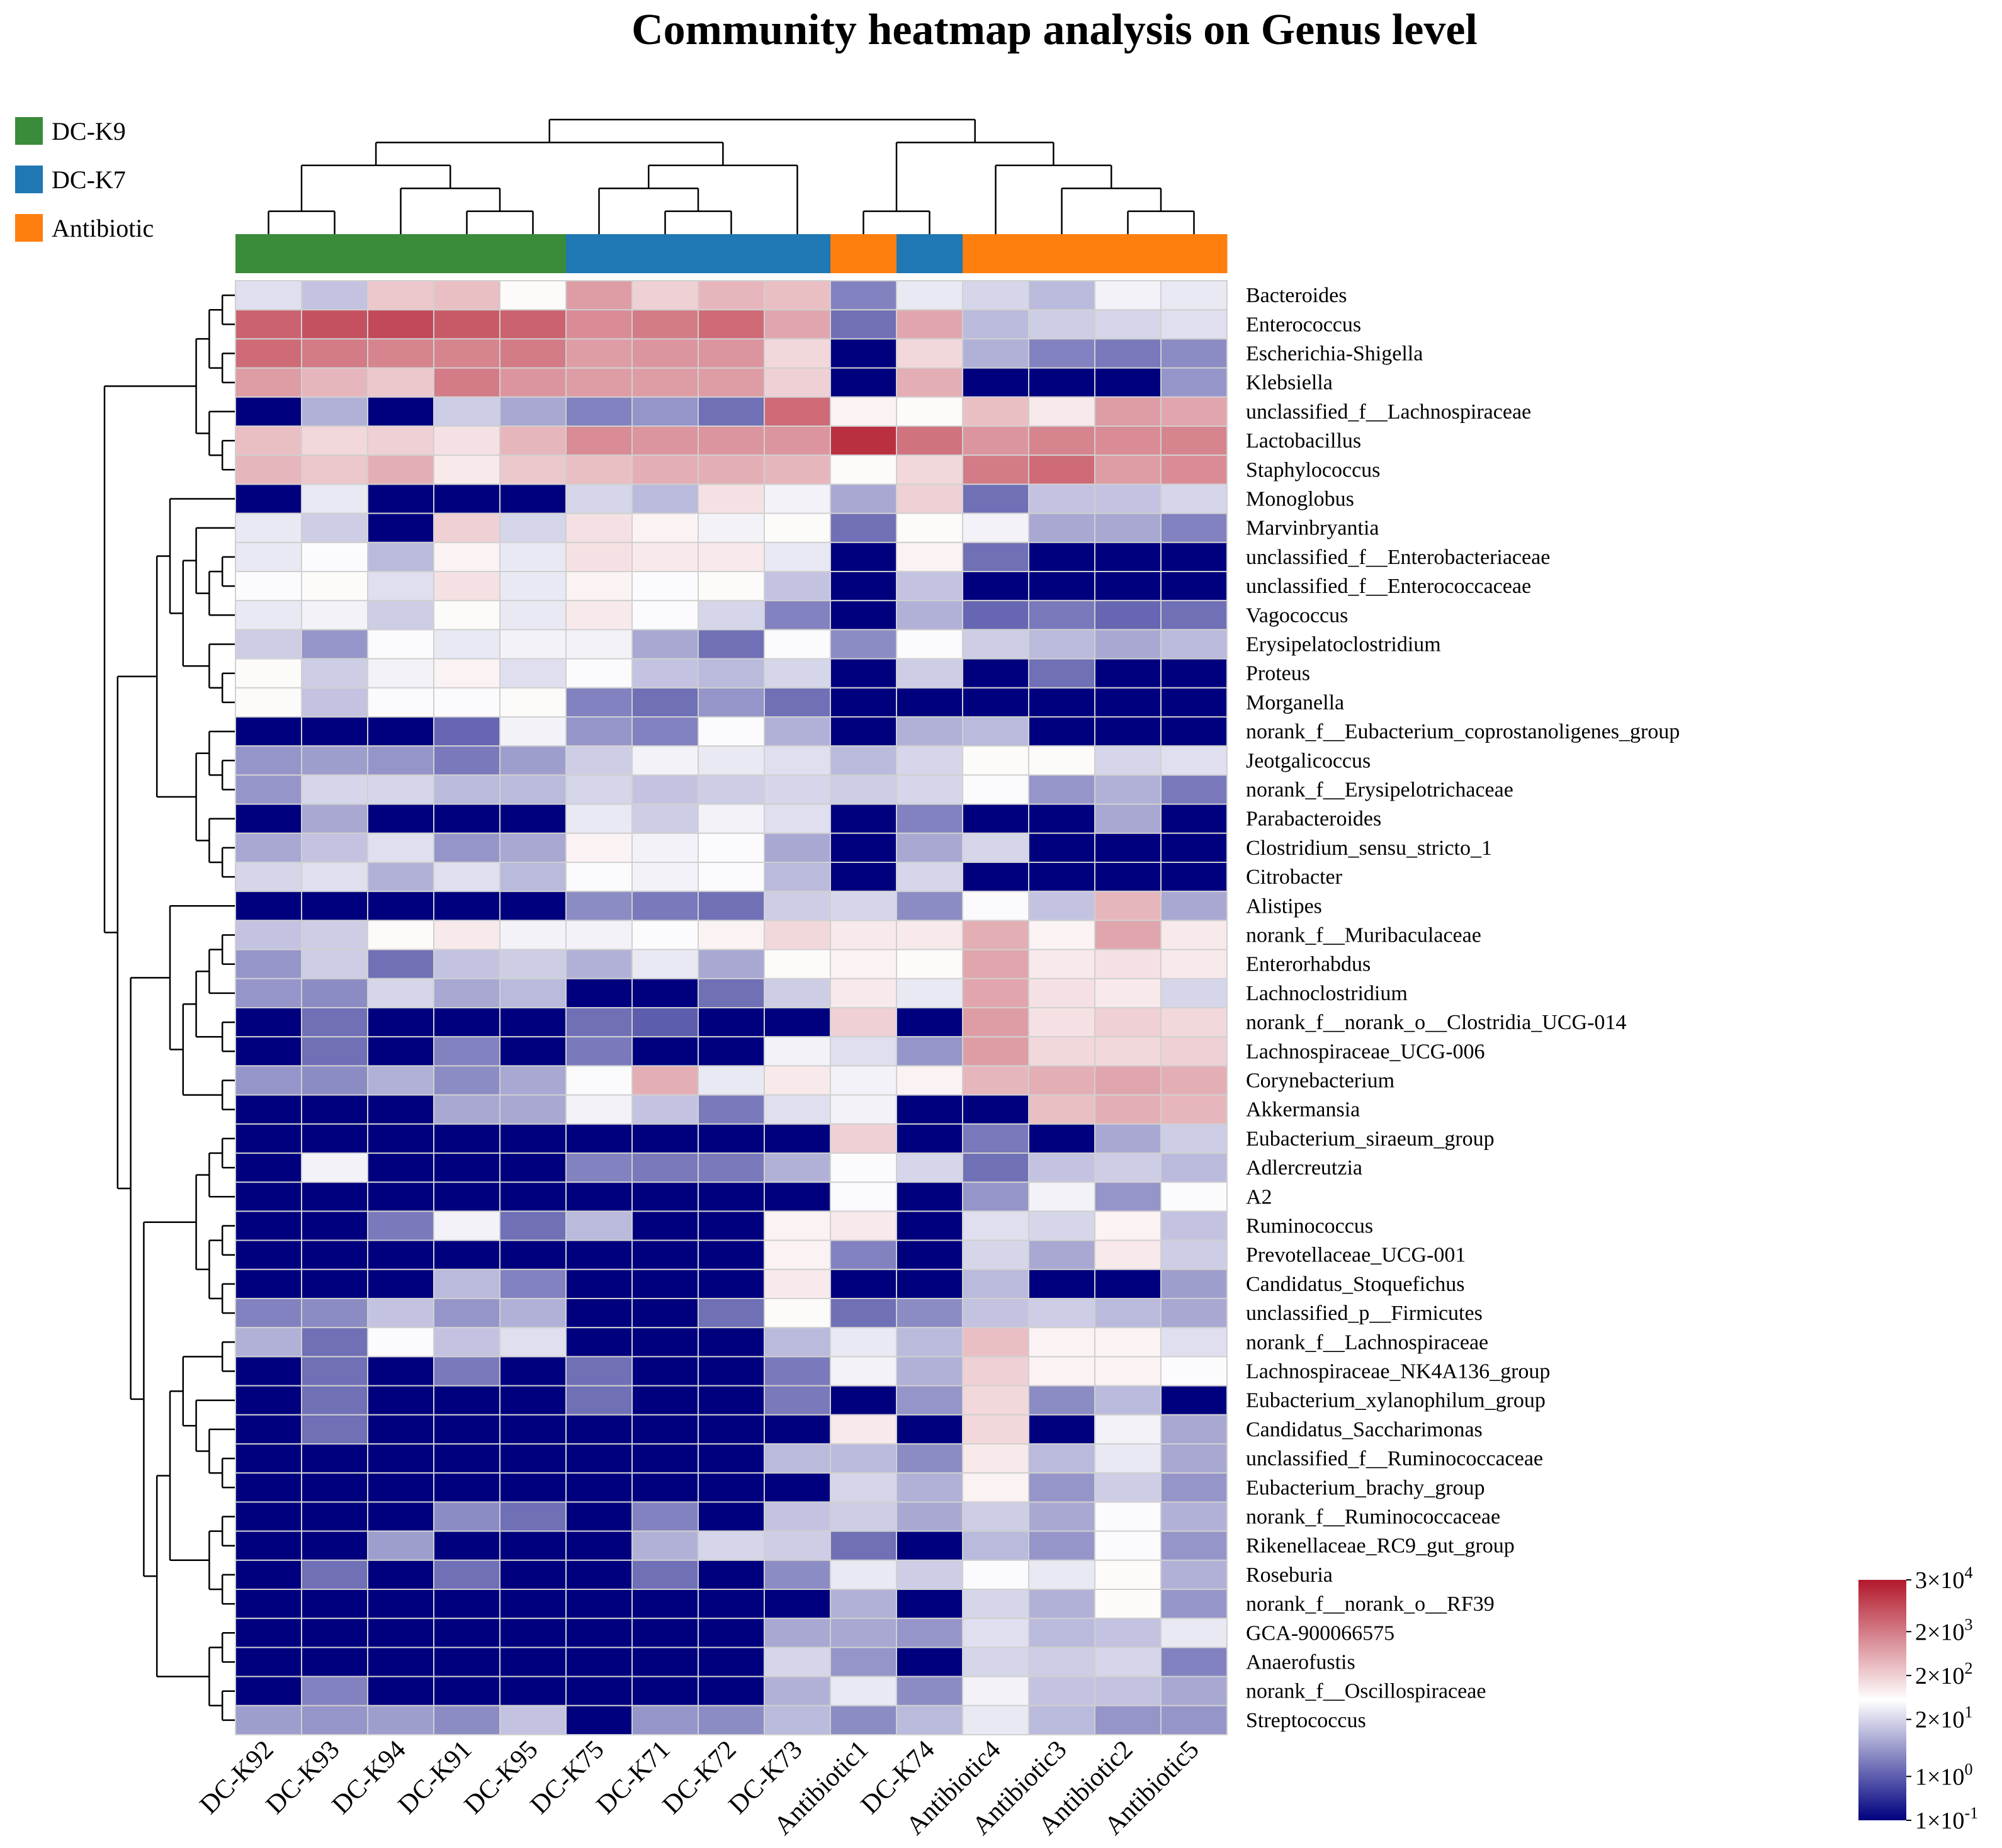  What do you see at coordinates (103, 228) in the screenshot?
I see `legend-label: Antibiotic` at bounding box center [103, 228].